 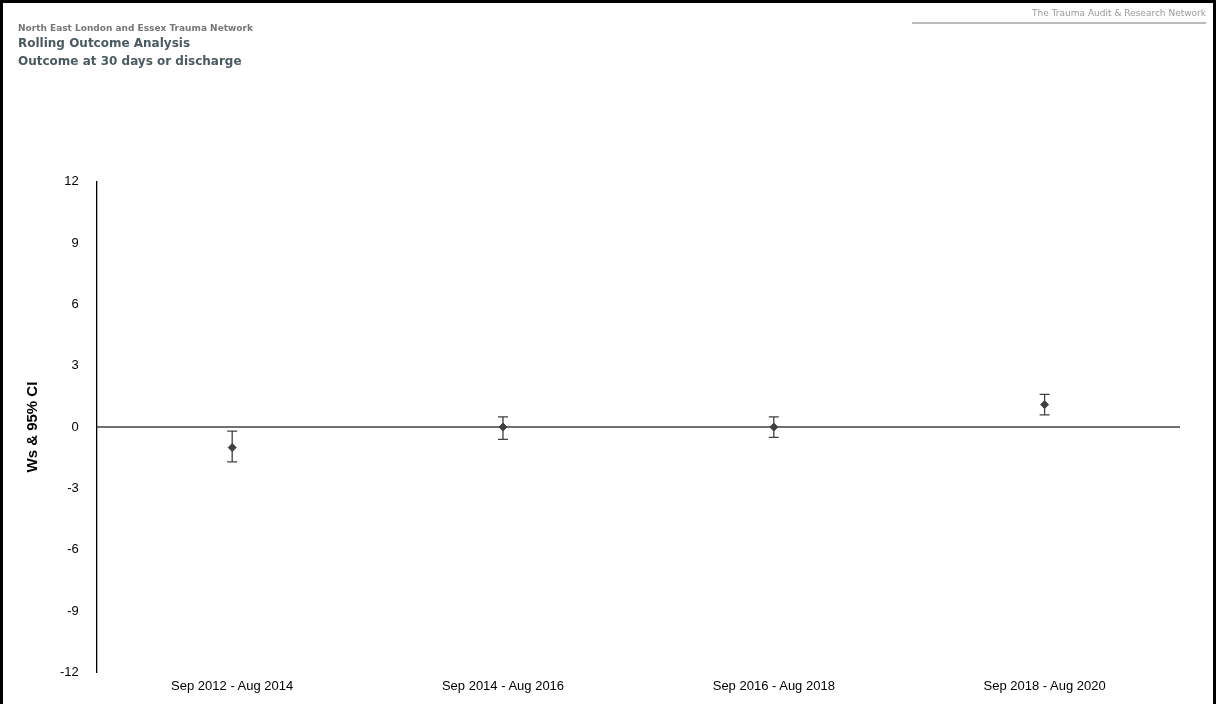 I want to click on chart-subtitle: Outcome at 30 days or discharge, so click(x=130, y=61).